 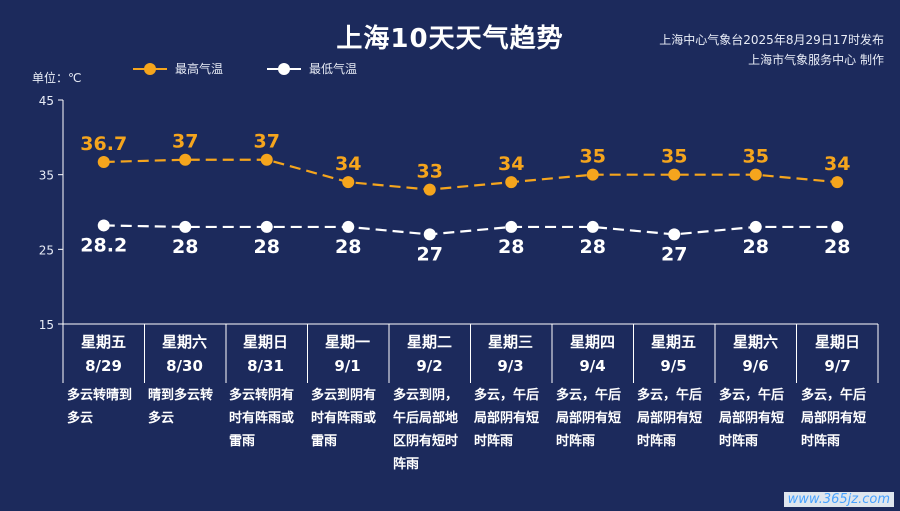 I want to click on date-label: 9/6, so click(x=755, y=366).